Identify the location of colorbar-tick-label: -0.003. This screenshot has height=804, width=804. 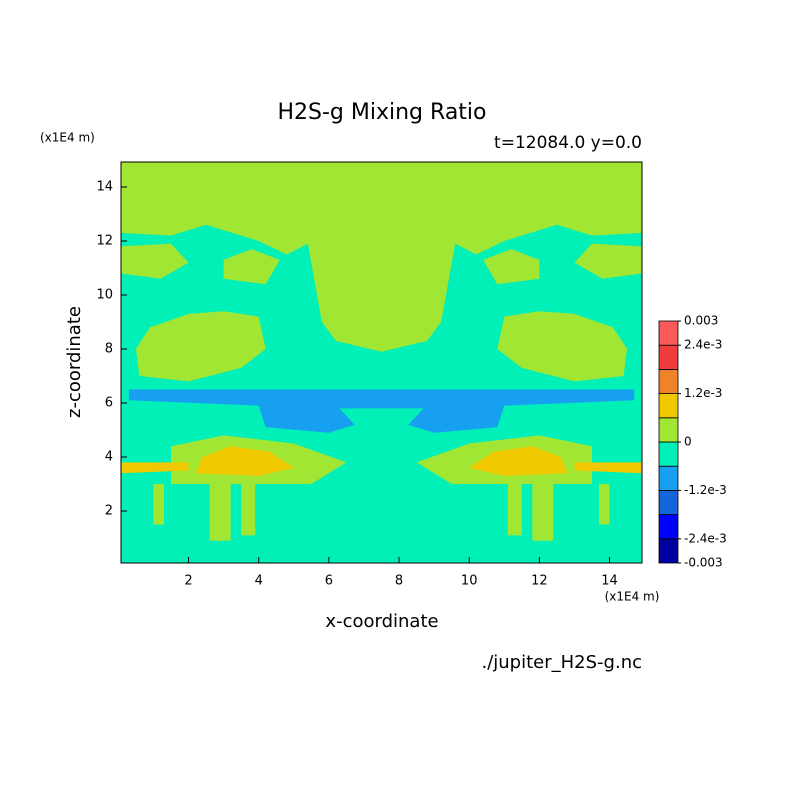
(703, 563).